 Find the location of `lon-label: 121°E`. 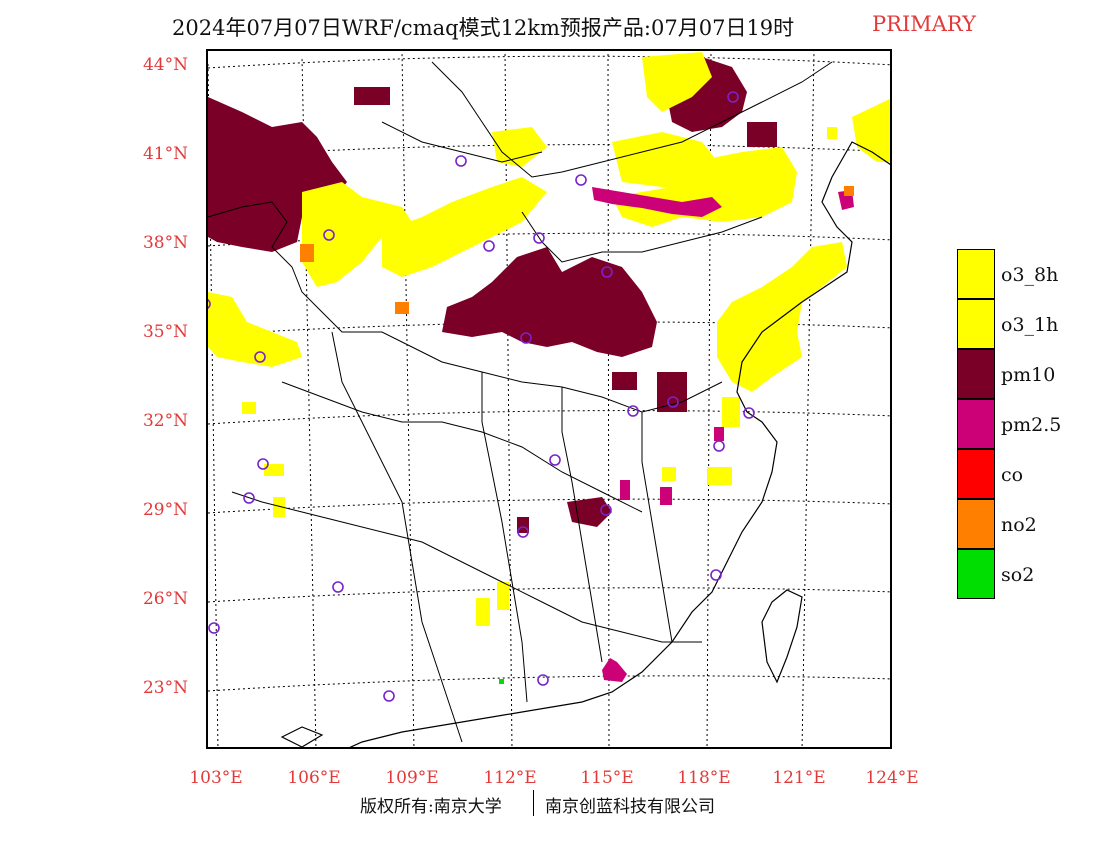

lon-label: 121°E is located at coordinates (799, 778).